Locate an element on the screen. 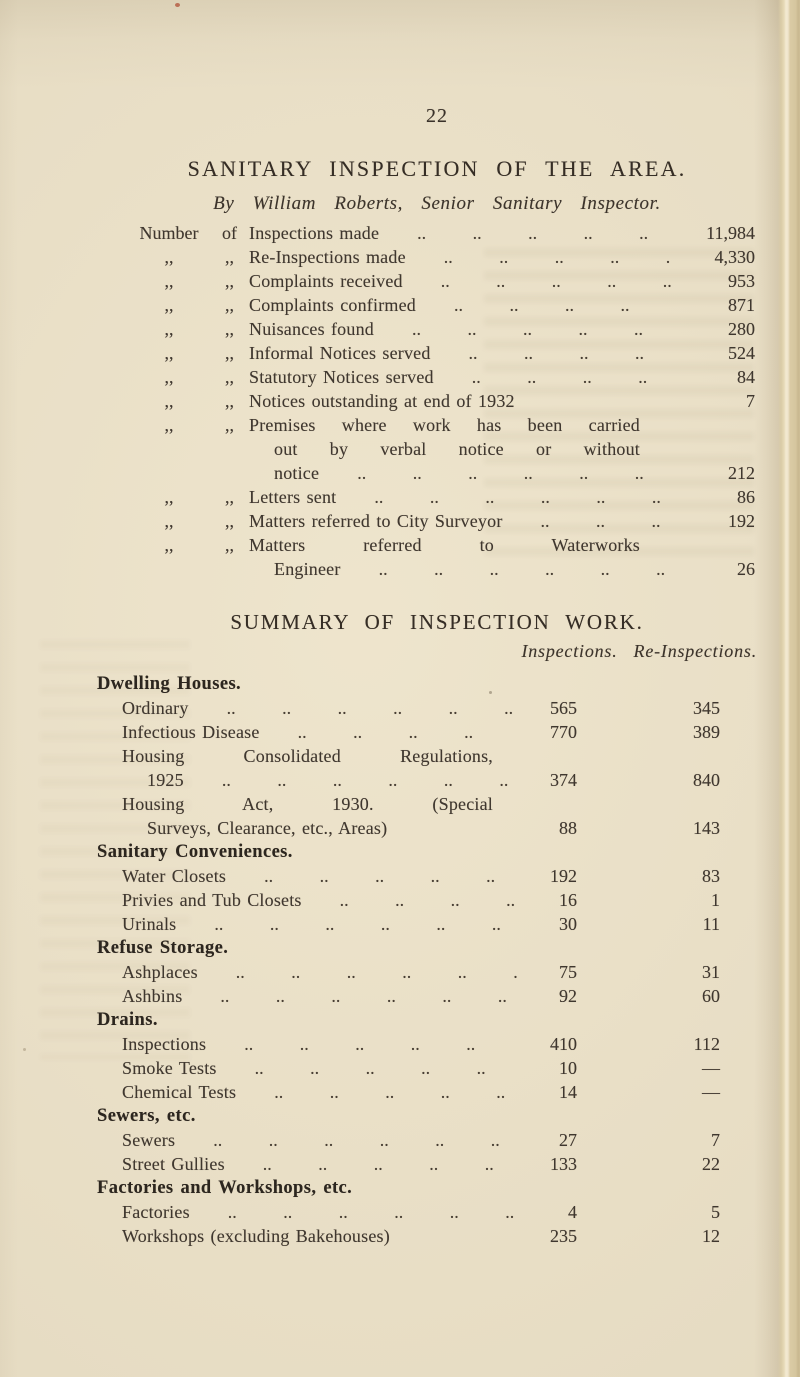 The image size is (800, 1377). table-row: Street Gullies 133 22 is located at coordinates (427, 1164).